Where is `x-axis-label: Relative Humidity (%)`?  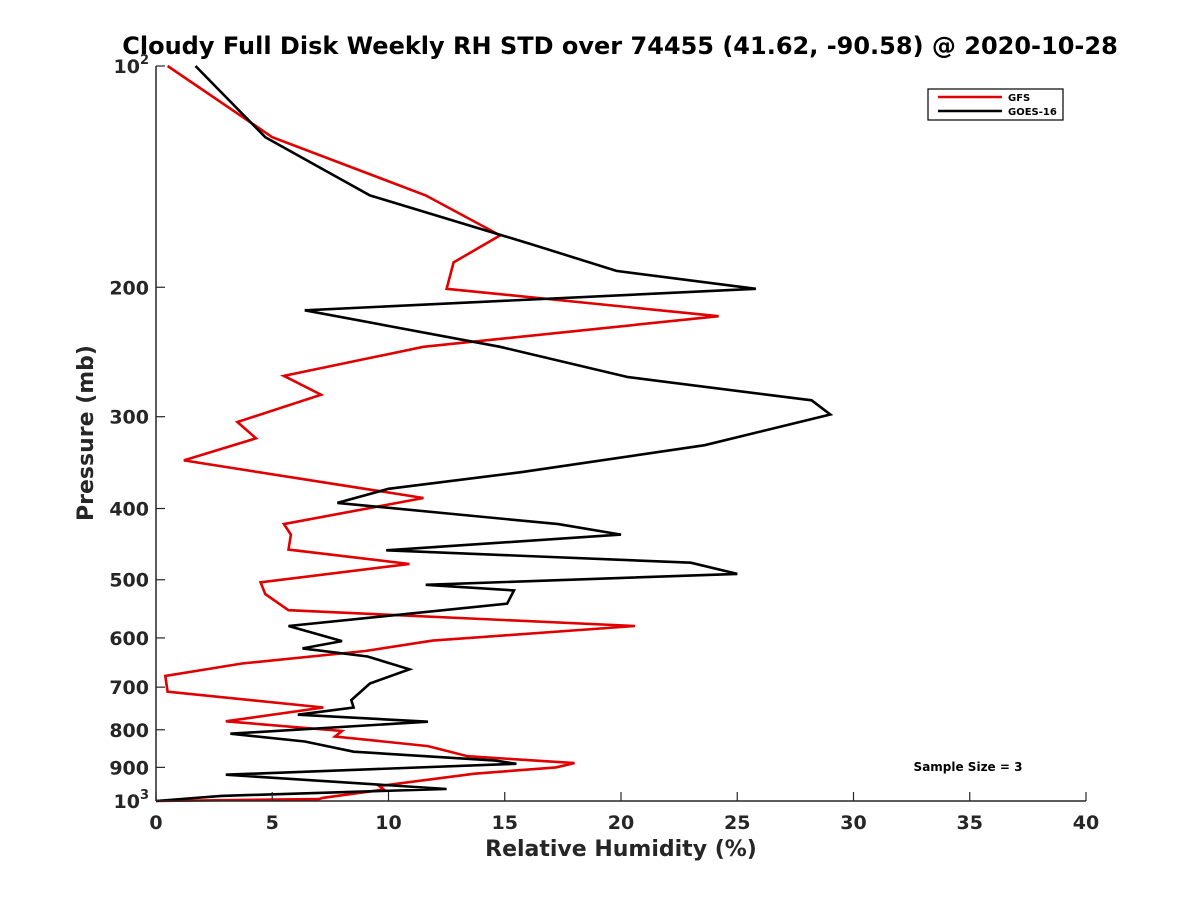
x-axis-label: Relative Humidity (%) is located at coordinates (621, 849).